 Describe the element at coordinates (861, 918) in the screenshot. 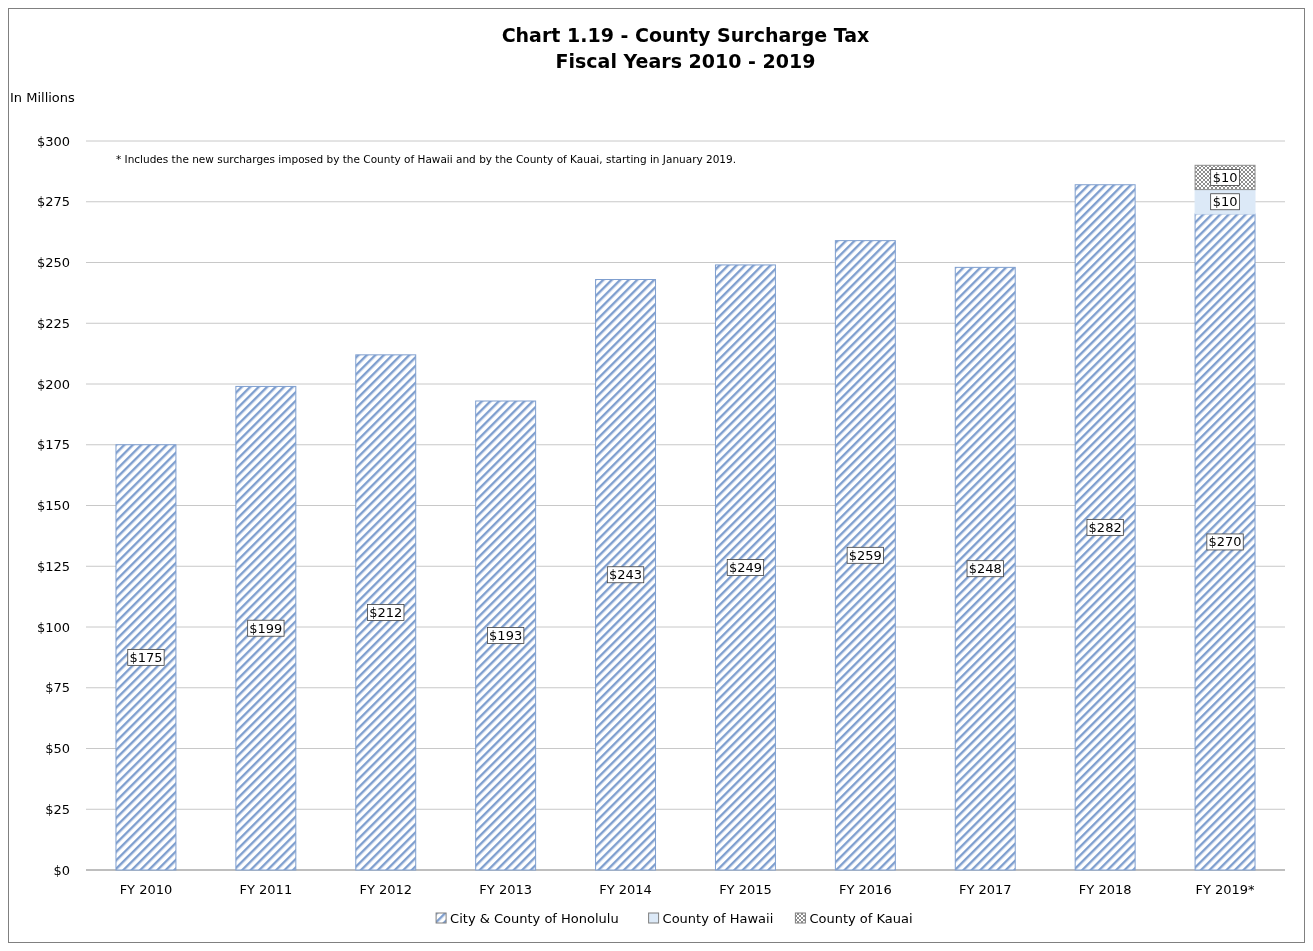

I see `legend-label: County of Kauai` at that location.